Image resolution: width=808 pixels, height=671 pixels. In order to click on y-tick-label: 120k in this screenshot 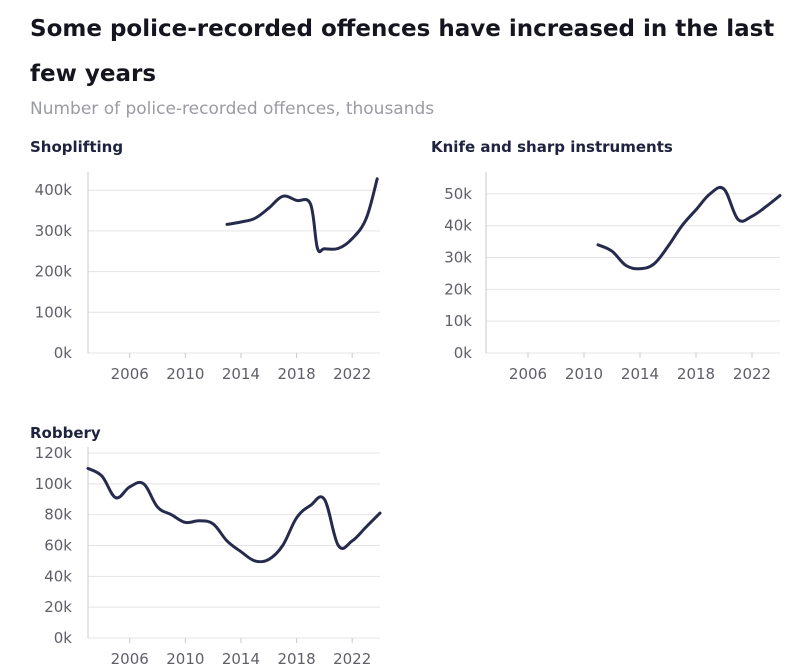, I will do `click(54, 453)`.